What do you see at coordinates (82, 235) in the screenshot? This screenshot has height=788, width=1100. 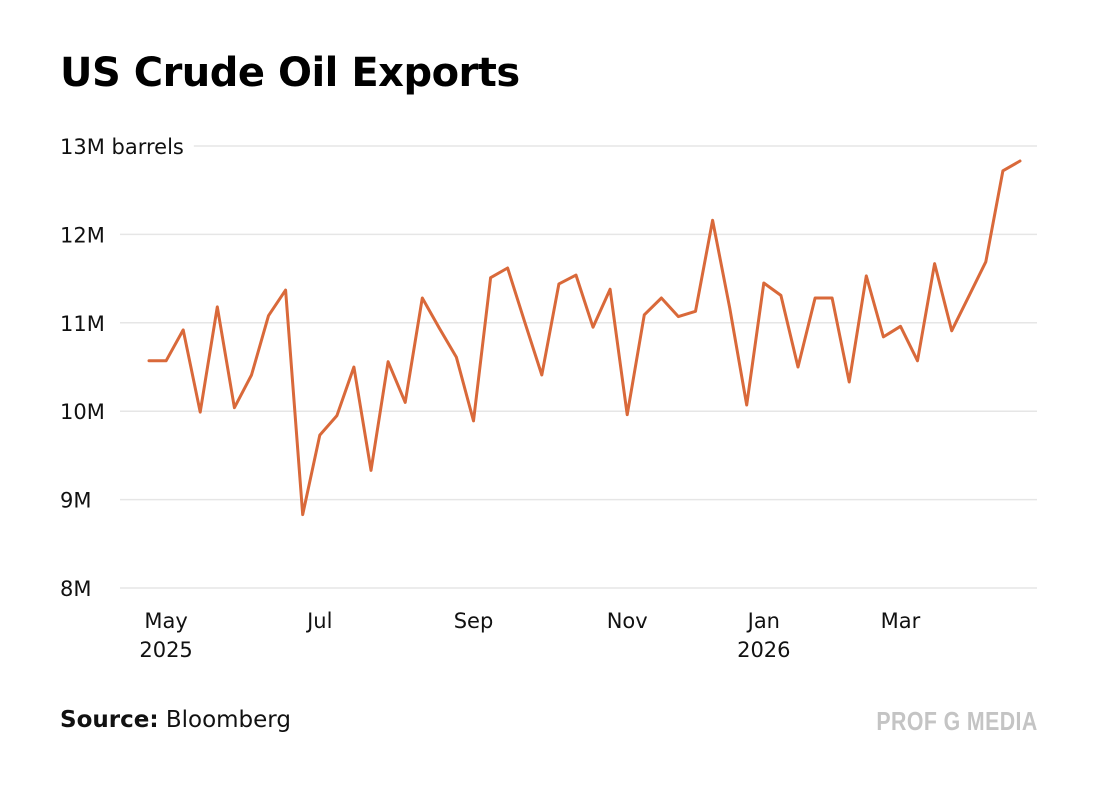 I see `y-tick-label: 12M` at bounding box center [82, 235].